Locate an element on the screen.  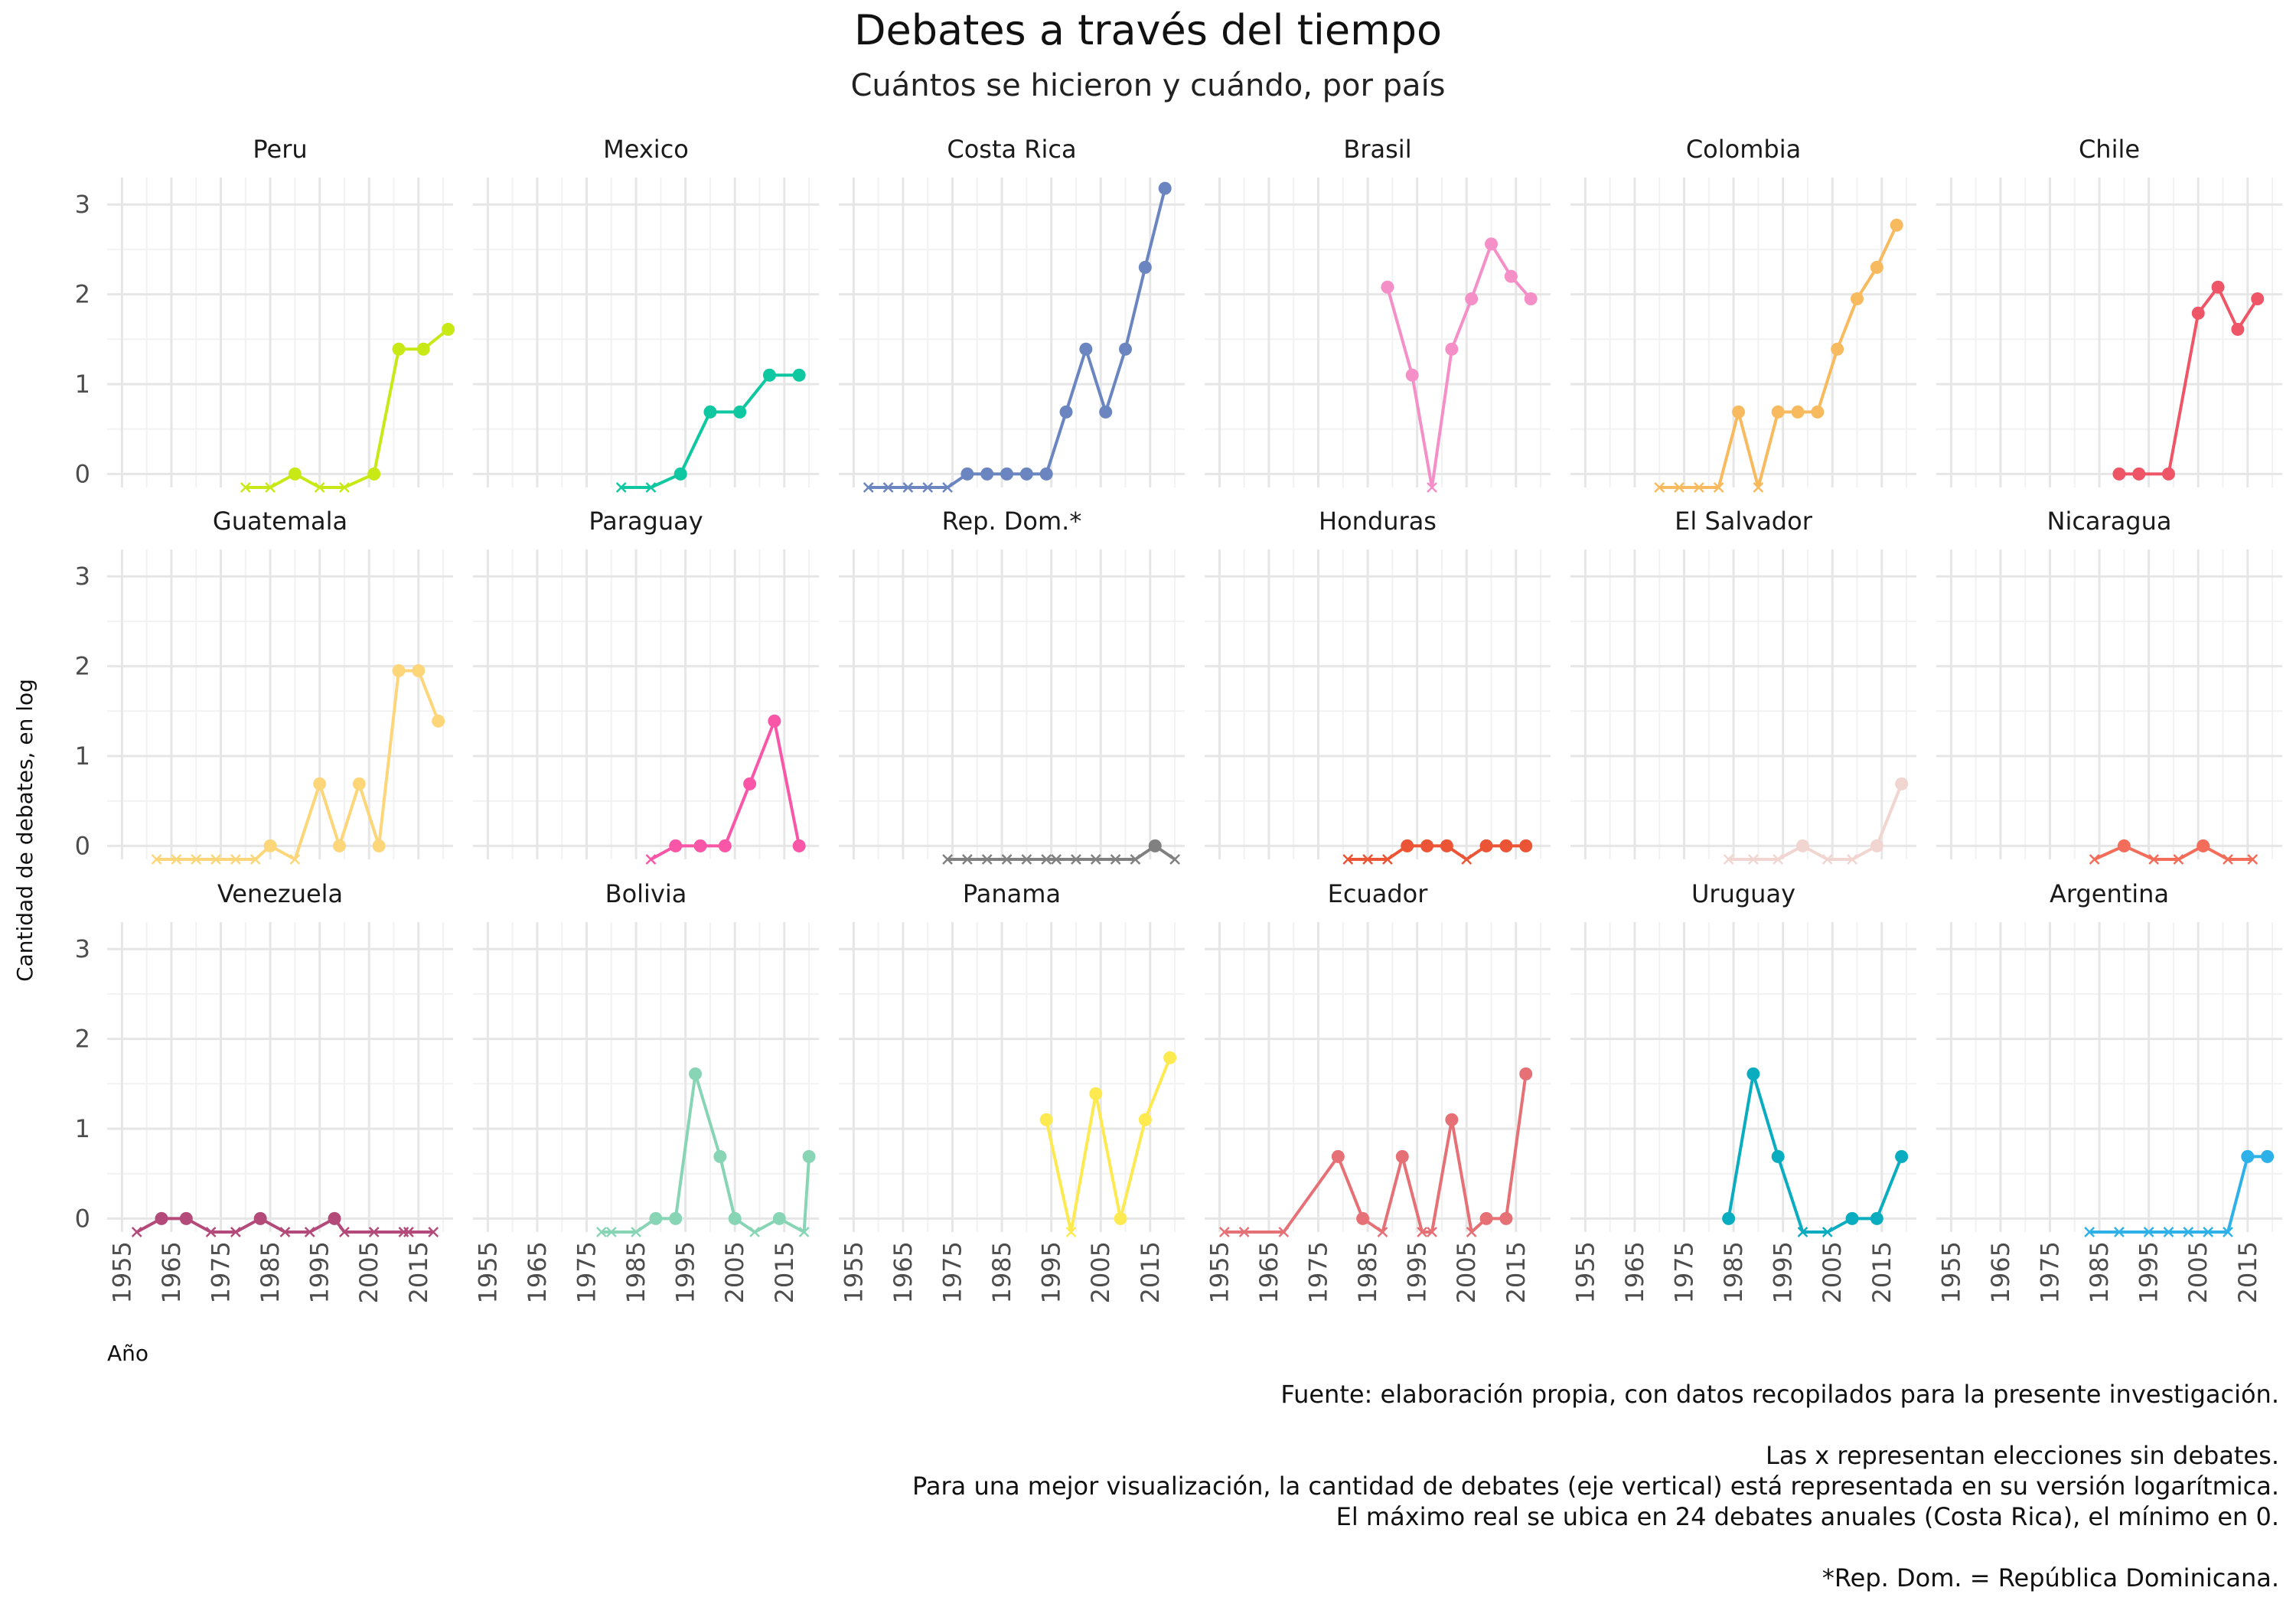
y-tick-label: 1 is located at coordinates (82, 1128).